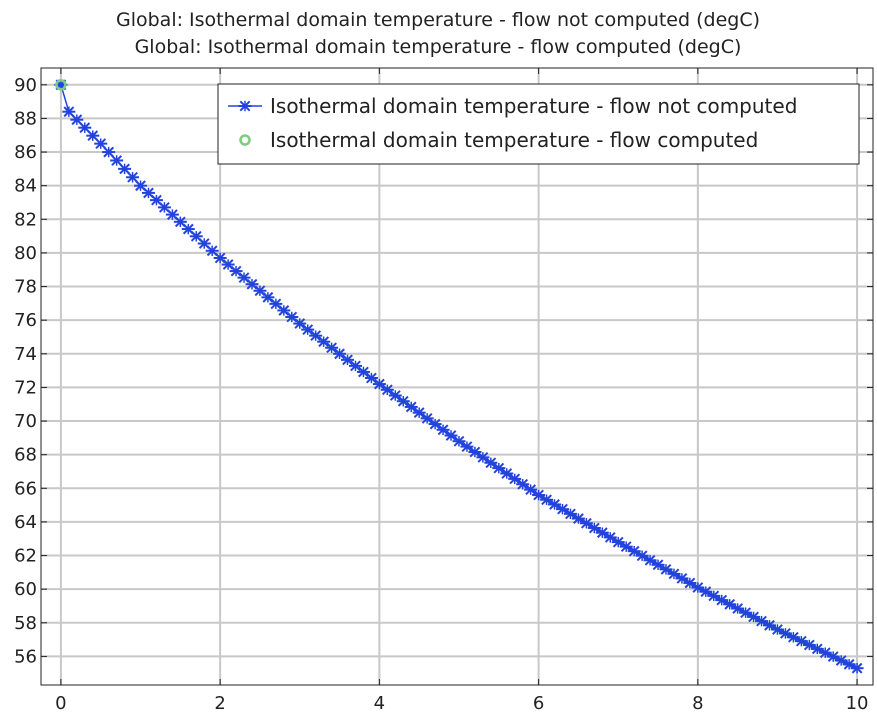 The height and width of the screenshot is (715, 877). What do you see at coordinates (697, 703) in the screenshot?
I see `x-tick-label: 8` at bounding box center [697, 703].